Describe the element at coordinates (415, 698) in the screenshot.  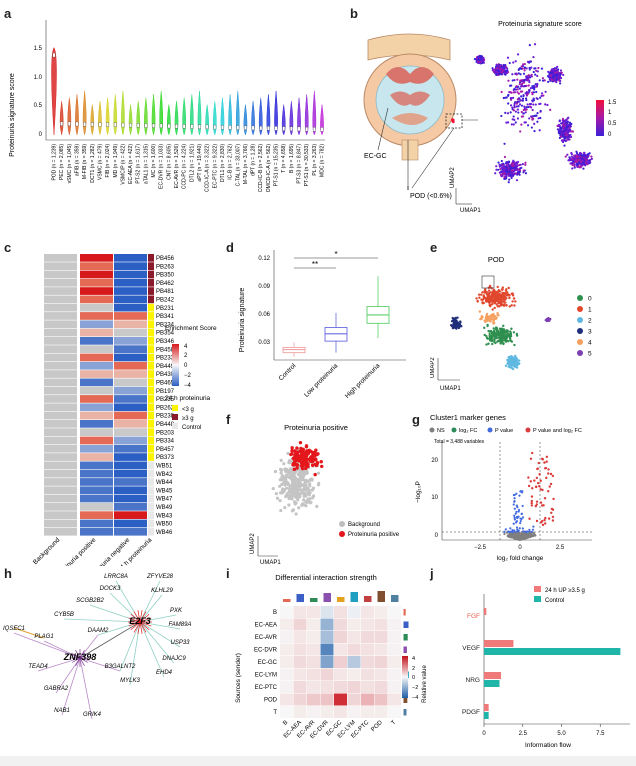
I see `i-cb-tick: −4` at that location.